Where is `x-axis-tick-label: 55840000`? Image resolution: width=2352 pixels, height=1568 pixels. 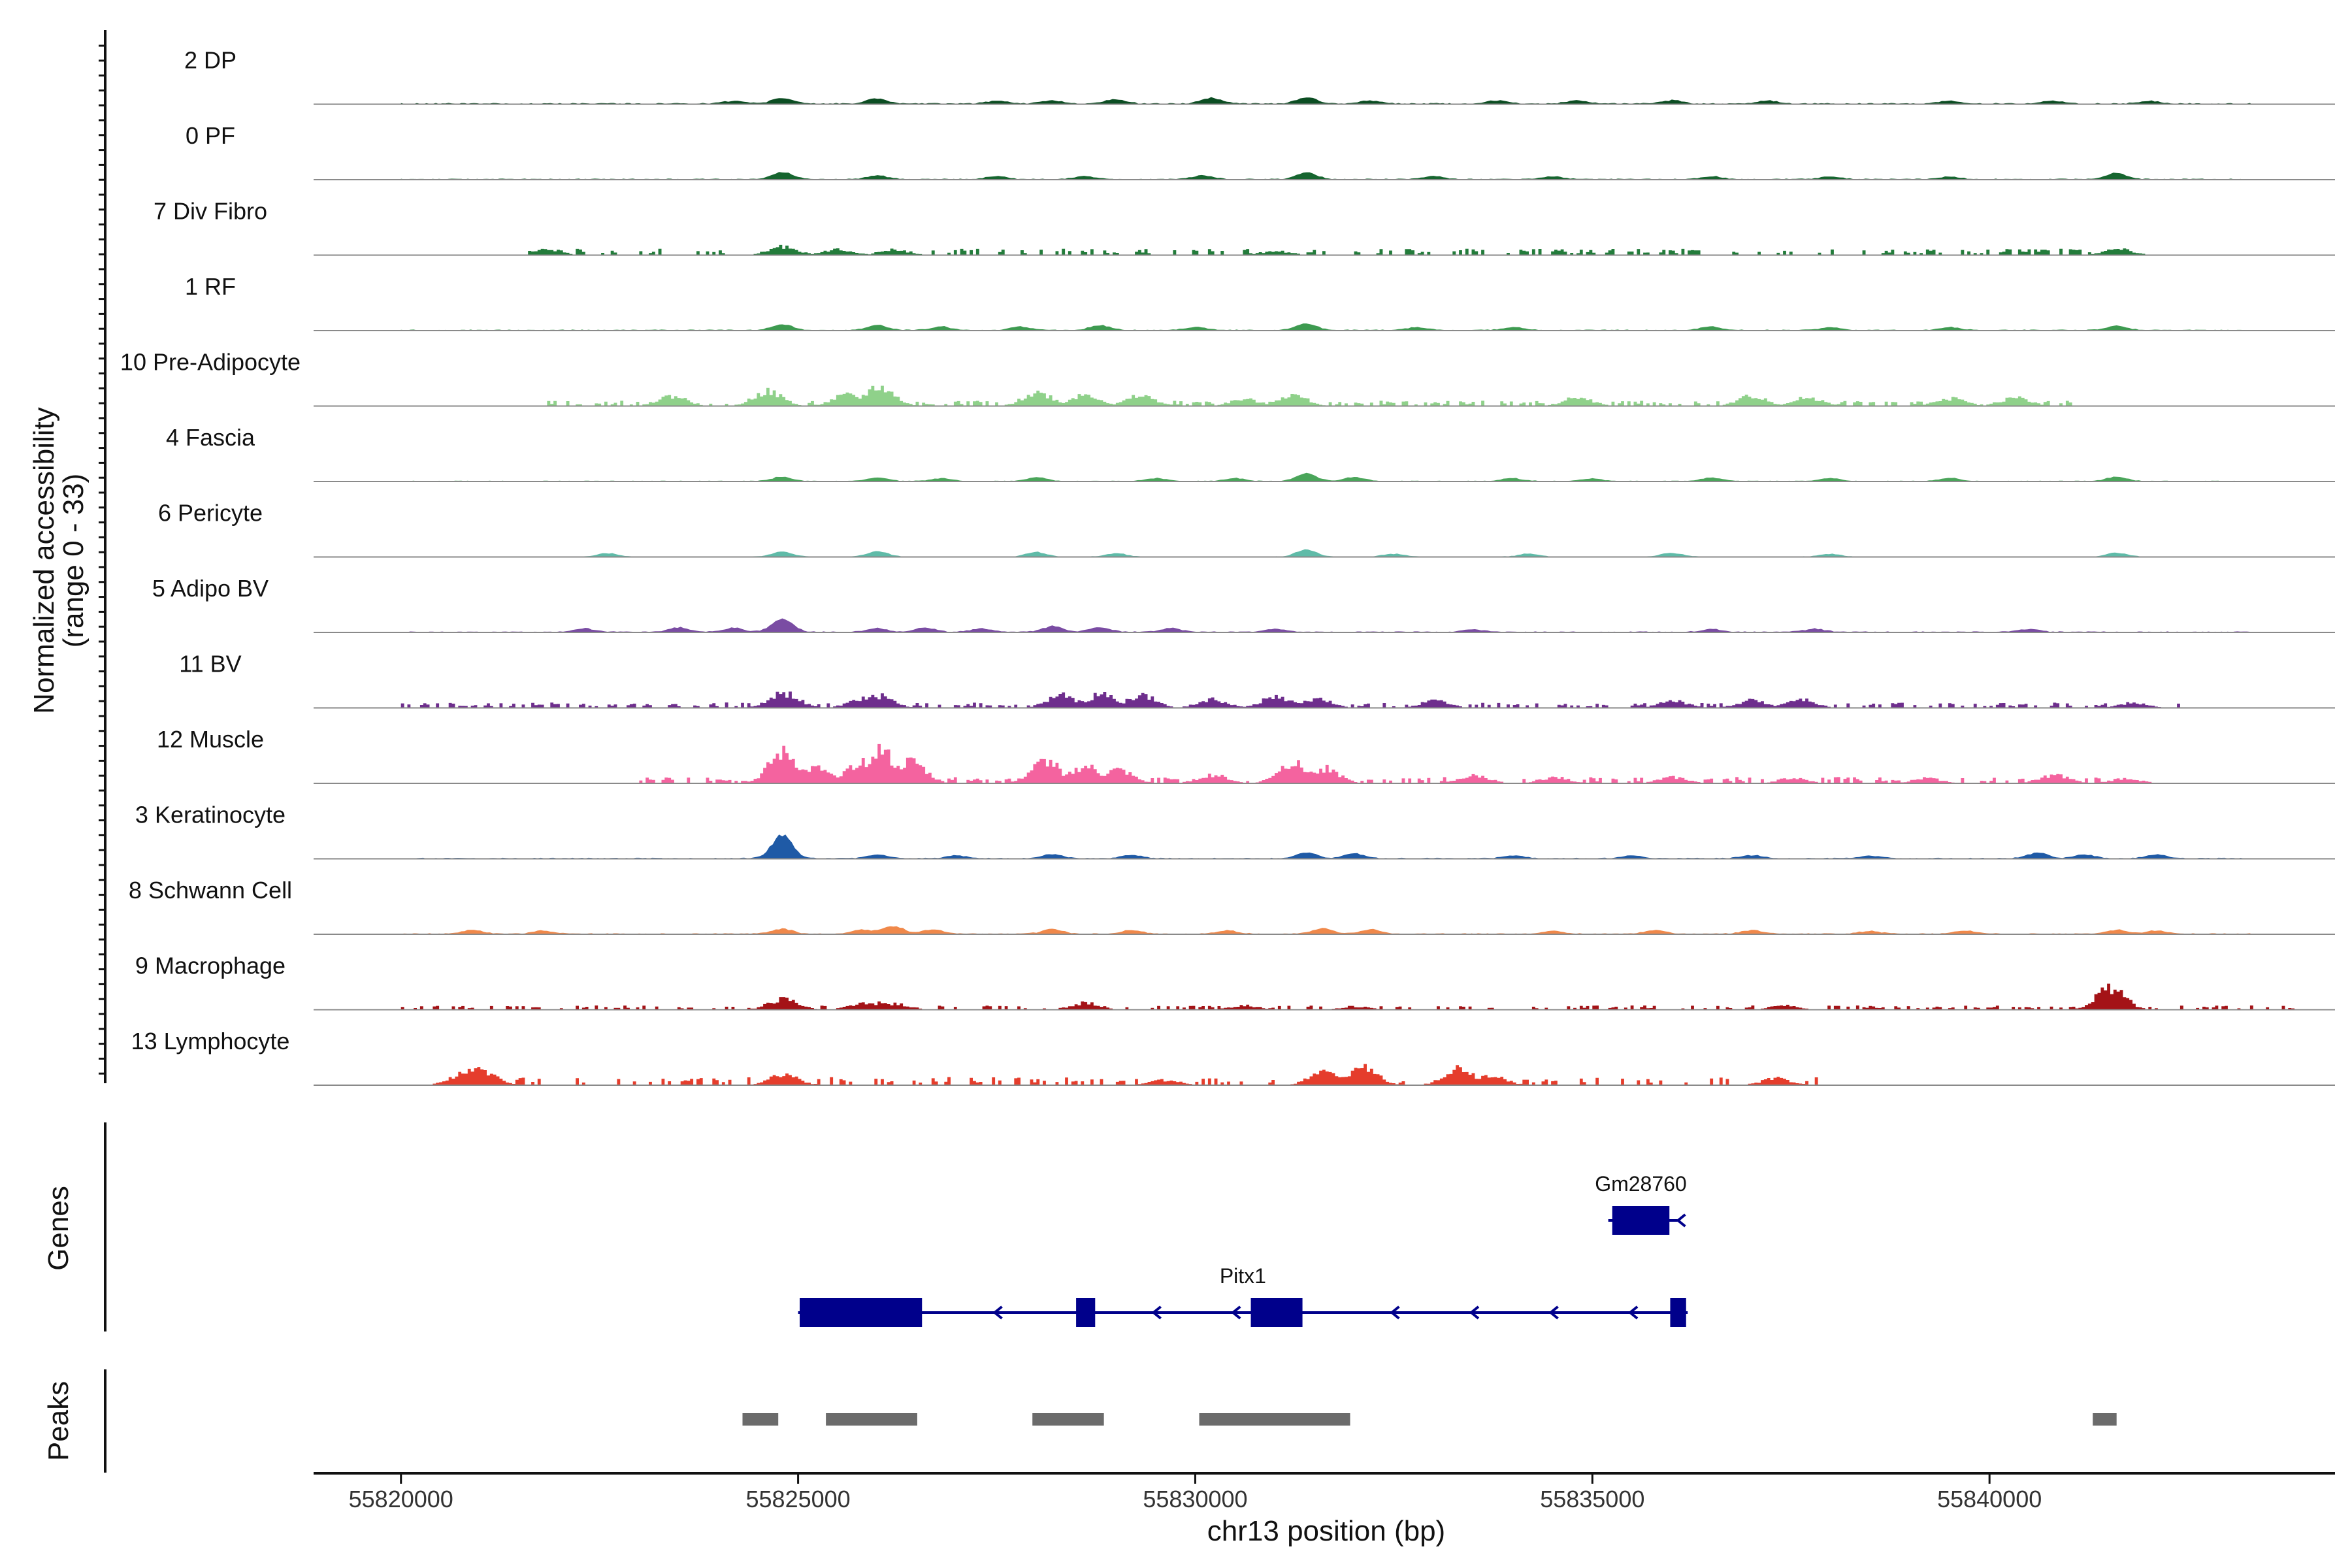
x-axis-tick-label: 55840000 is located at coordinates (1989, 1499).